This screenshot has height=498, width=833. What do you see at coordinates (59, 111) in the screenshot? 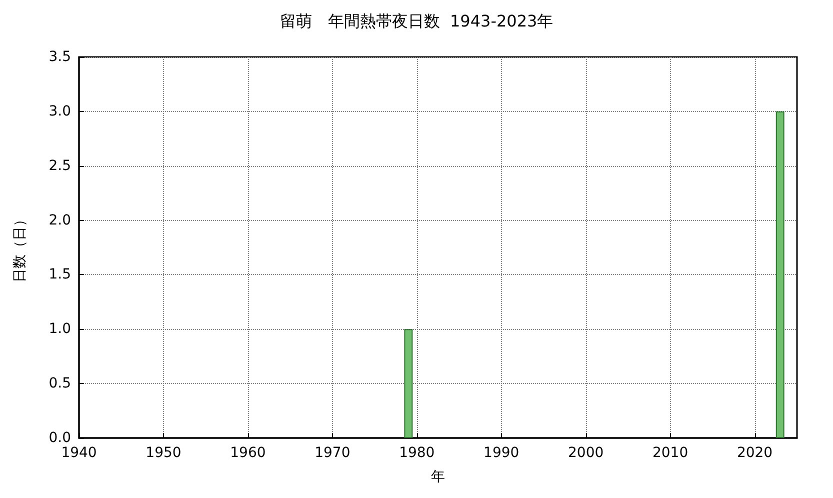
I see `y-tick-label: 3.0` at bounding box center [59, 111].